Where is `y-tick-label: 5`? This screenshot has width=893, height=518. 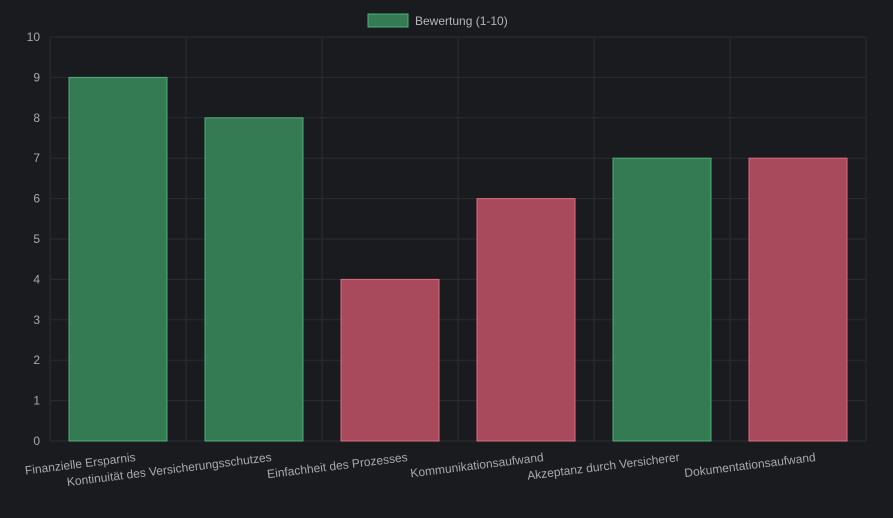
y-tick-label: 5 is located at coordinates (36, 239).